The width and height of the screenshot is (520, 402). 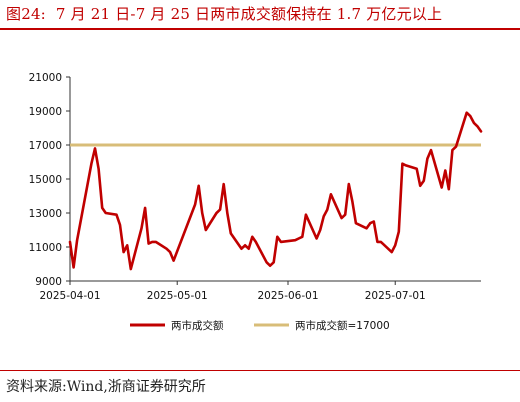 I want to click on x-axis: 2025-04-01 2025-05-01 2025-06-01 2025-07-01, so click(x=260, y=291).